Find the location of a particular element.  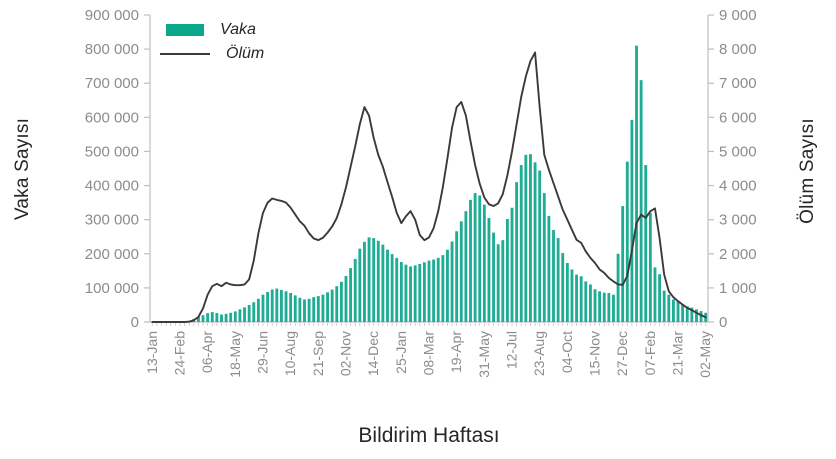

x-axis-title: Bildirim Haftası is located at coordinates (429, 435).